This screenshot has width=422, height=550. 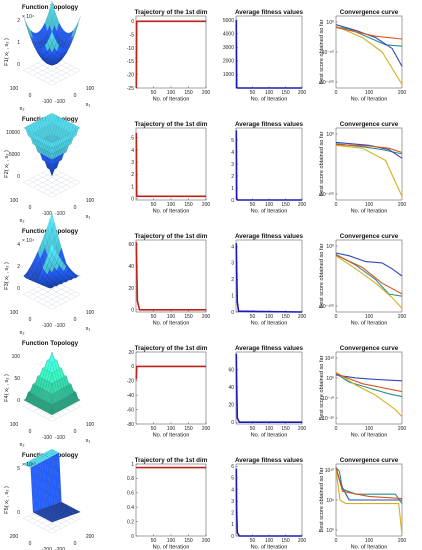 What do you see at coordinates (132, 151) in the screenshot?
I see `trajectory-ytick-label: 4` at bounding box center [132, 151].